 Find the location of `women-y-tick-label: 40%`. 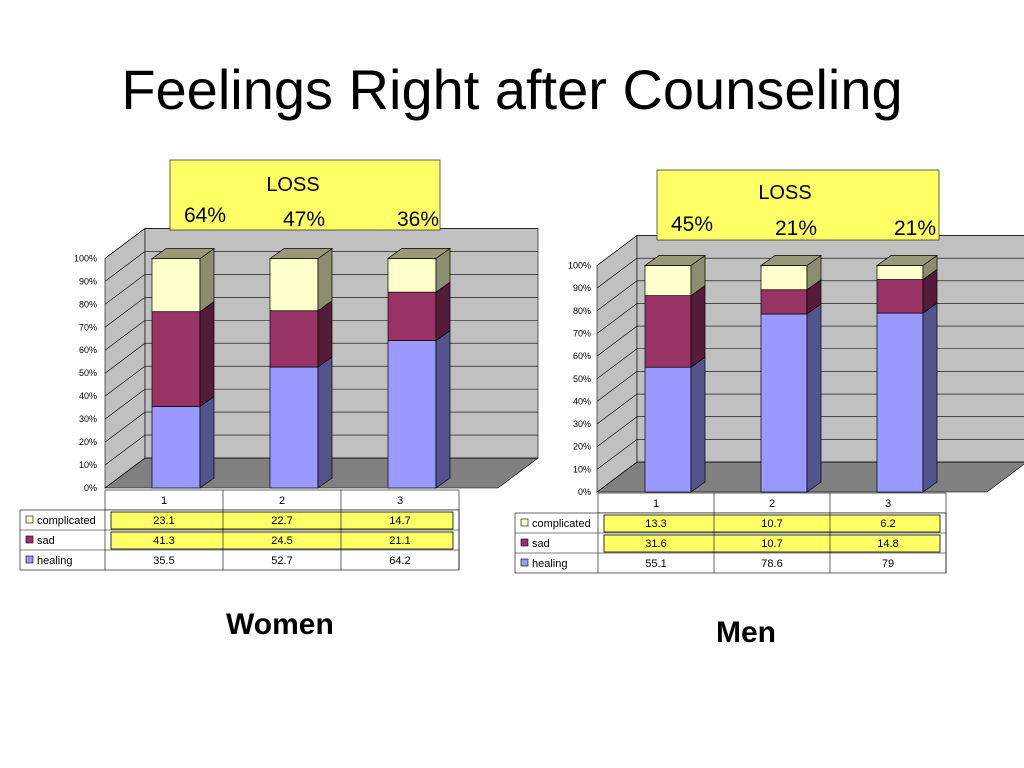

women-y-tick-label: 40% is located at coordinates (88, 396).